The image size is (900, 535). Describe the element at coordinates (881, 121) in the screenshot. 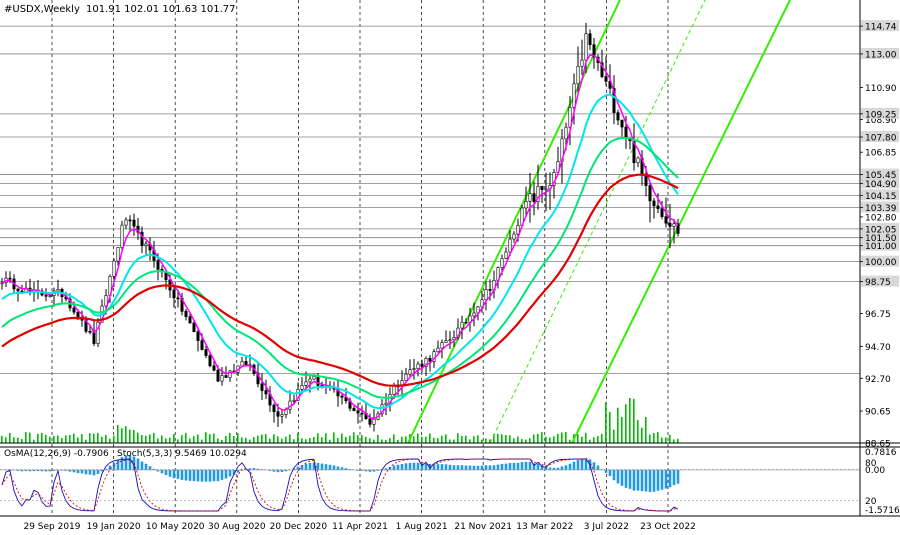

I see `y-tick-label: 108.90` at that location.